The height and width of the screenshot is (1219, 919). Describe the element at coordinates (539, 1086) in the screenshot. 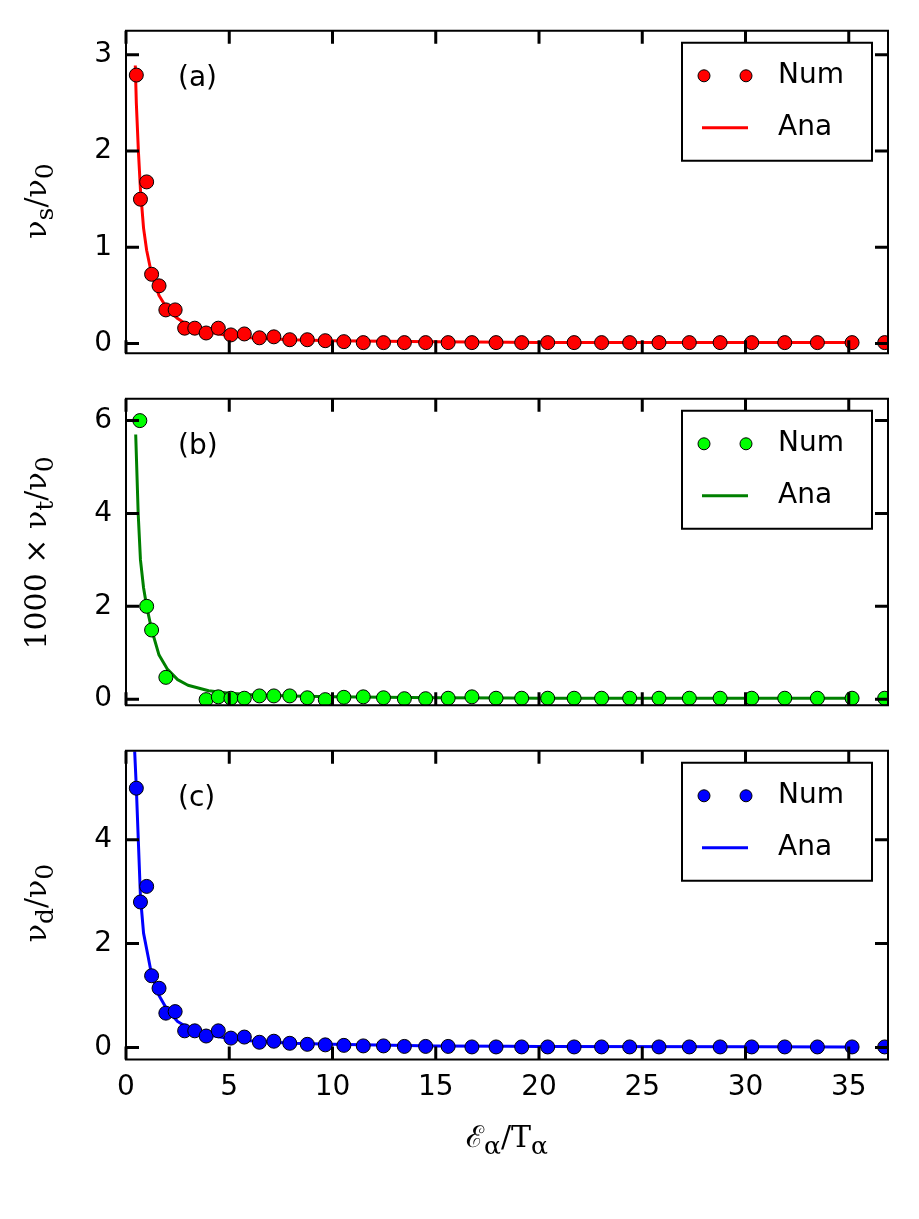

I see `x-tick-label: 20` at that location.